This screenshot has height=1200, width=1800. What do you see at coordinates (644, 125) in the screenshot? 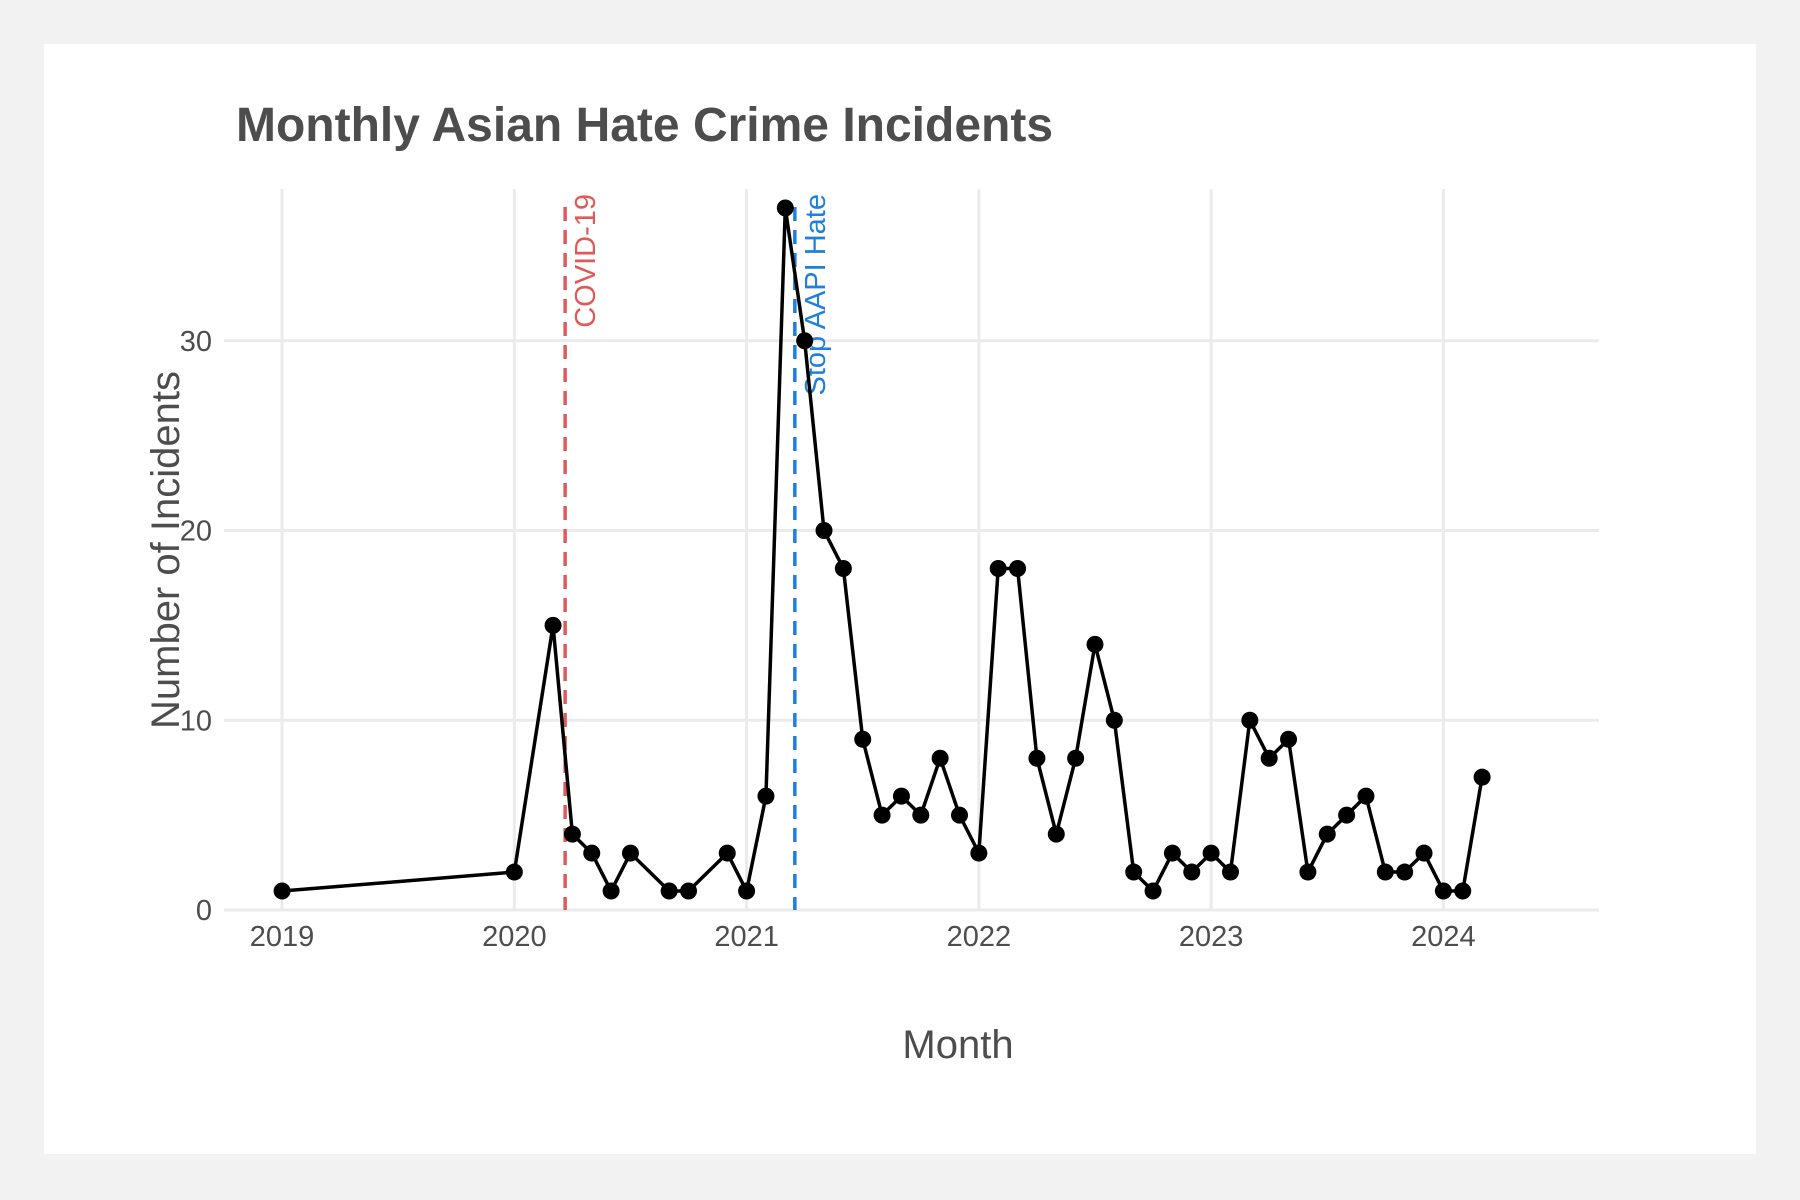
I see `chart-title: Monthly Asian Hate Crime Incidents` at bounding box center [644, 125].